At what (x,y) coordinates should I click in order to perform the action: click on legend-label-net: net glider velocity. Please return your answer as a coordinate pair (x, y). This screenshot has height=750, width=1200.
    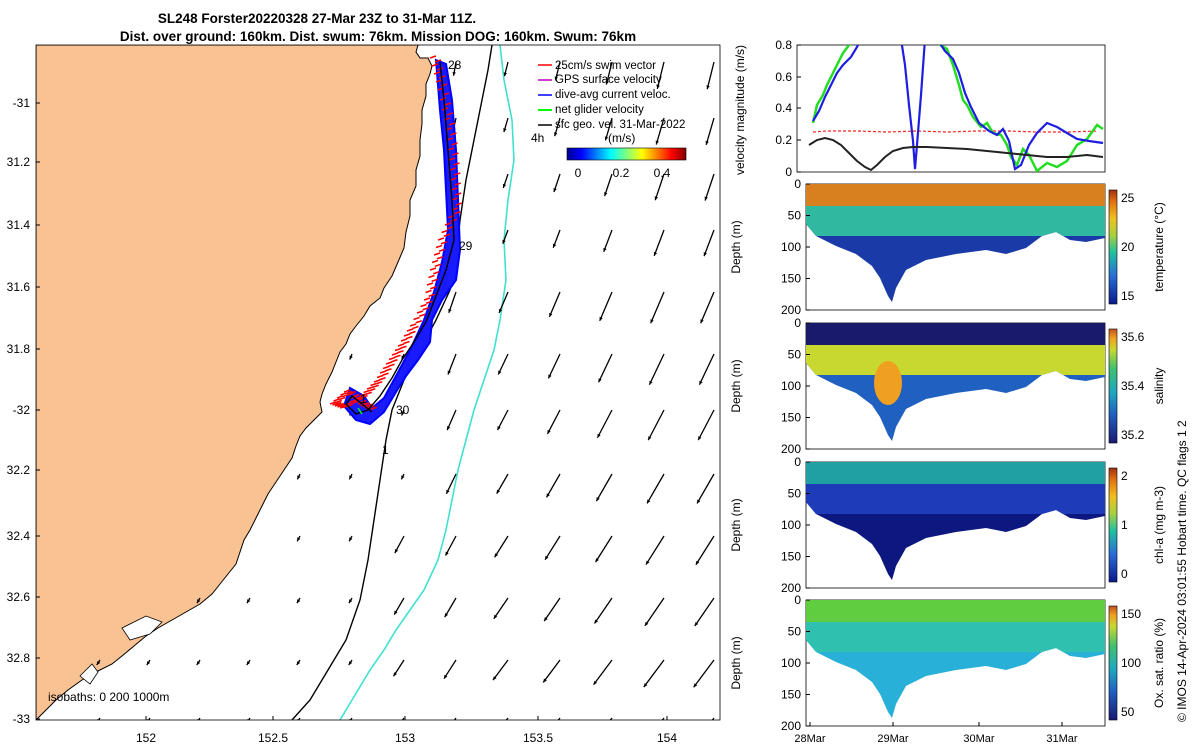
    Looking at the image, I should click on (599, 110).